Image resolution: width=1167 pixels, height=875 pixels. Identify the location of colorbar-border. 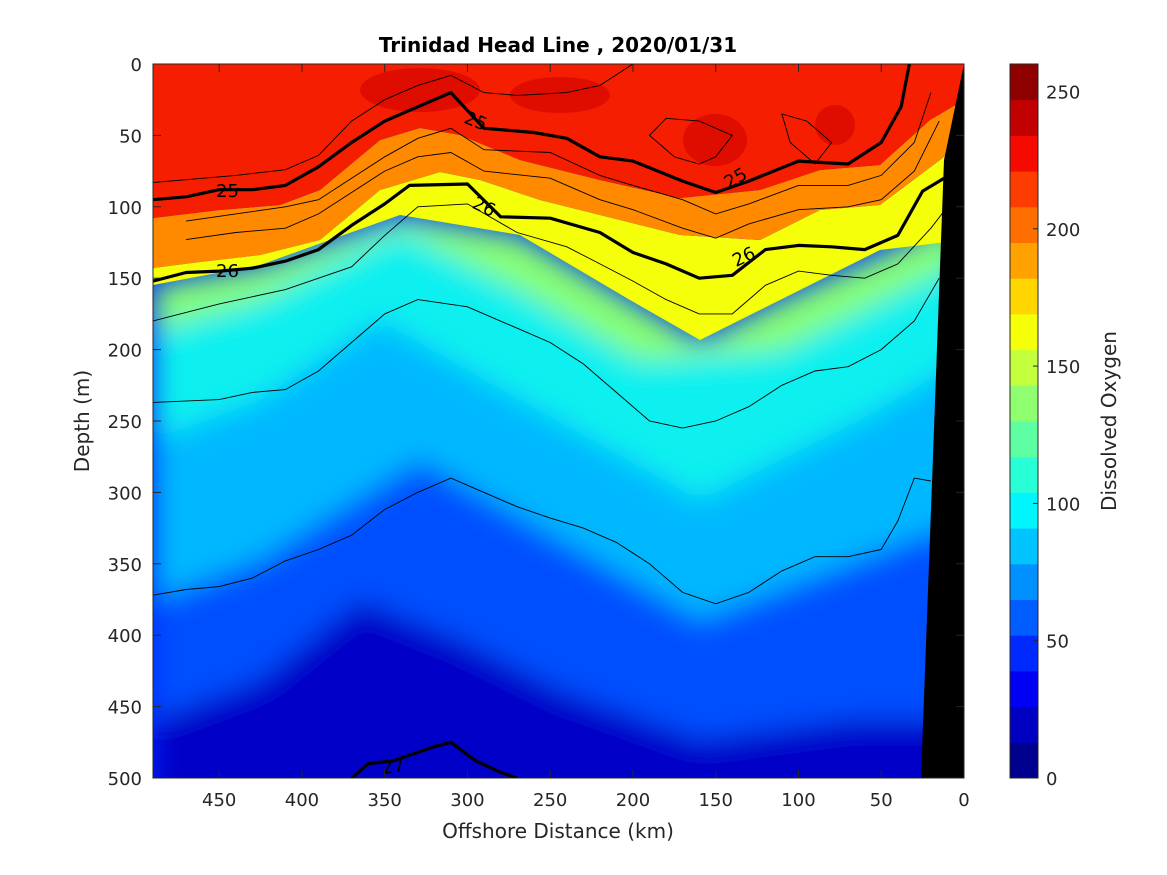
(1024, 421).